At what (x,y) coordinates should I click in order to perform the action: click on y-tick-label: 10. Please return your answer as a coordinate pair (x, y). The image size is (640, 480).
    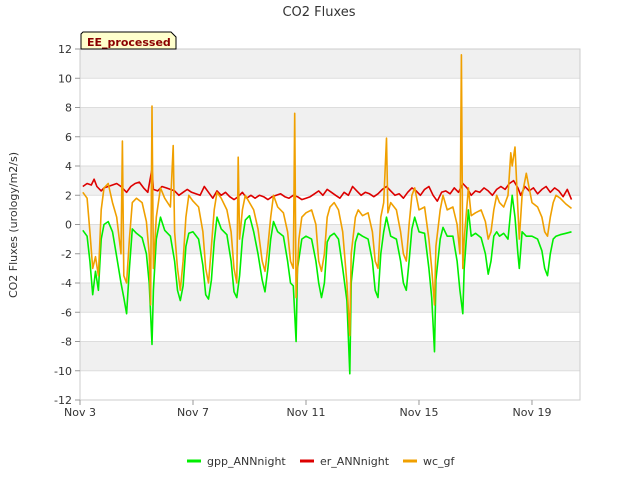
    Looking at the image, I should click on (65, 78).